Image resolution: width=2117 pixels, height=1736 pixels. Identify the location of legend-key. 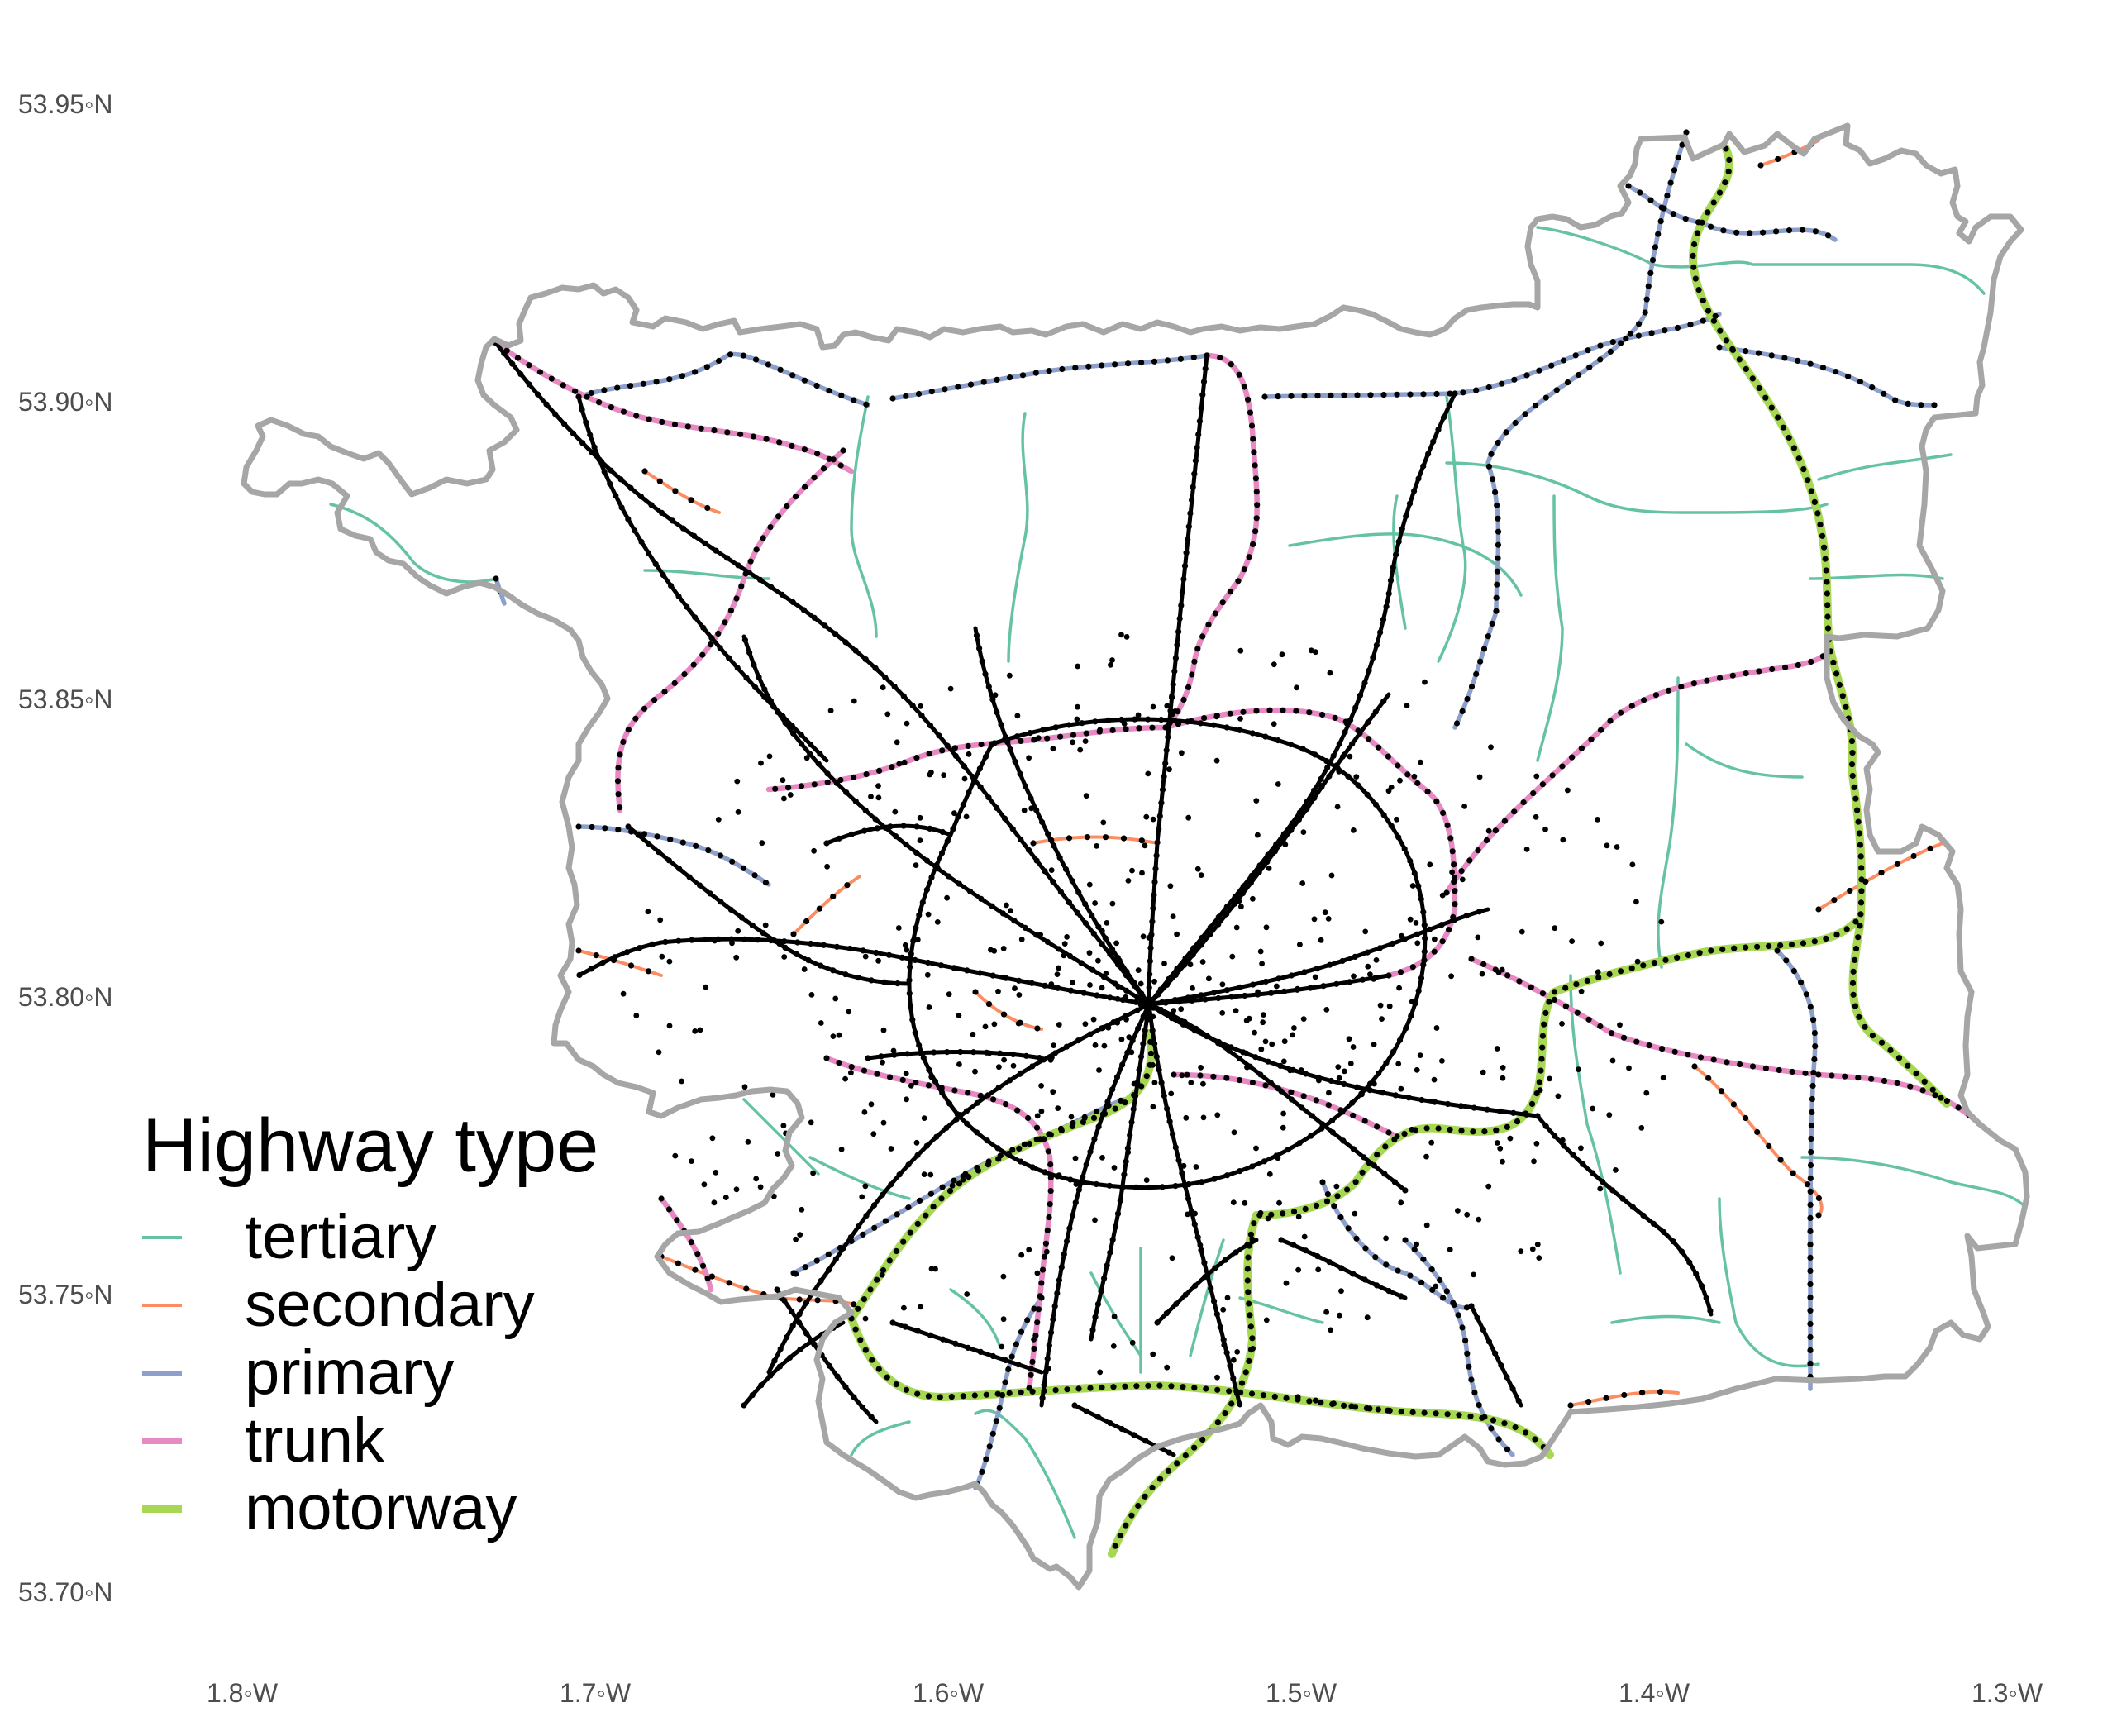
(162, 1509).